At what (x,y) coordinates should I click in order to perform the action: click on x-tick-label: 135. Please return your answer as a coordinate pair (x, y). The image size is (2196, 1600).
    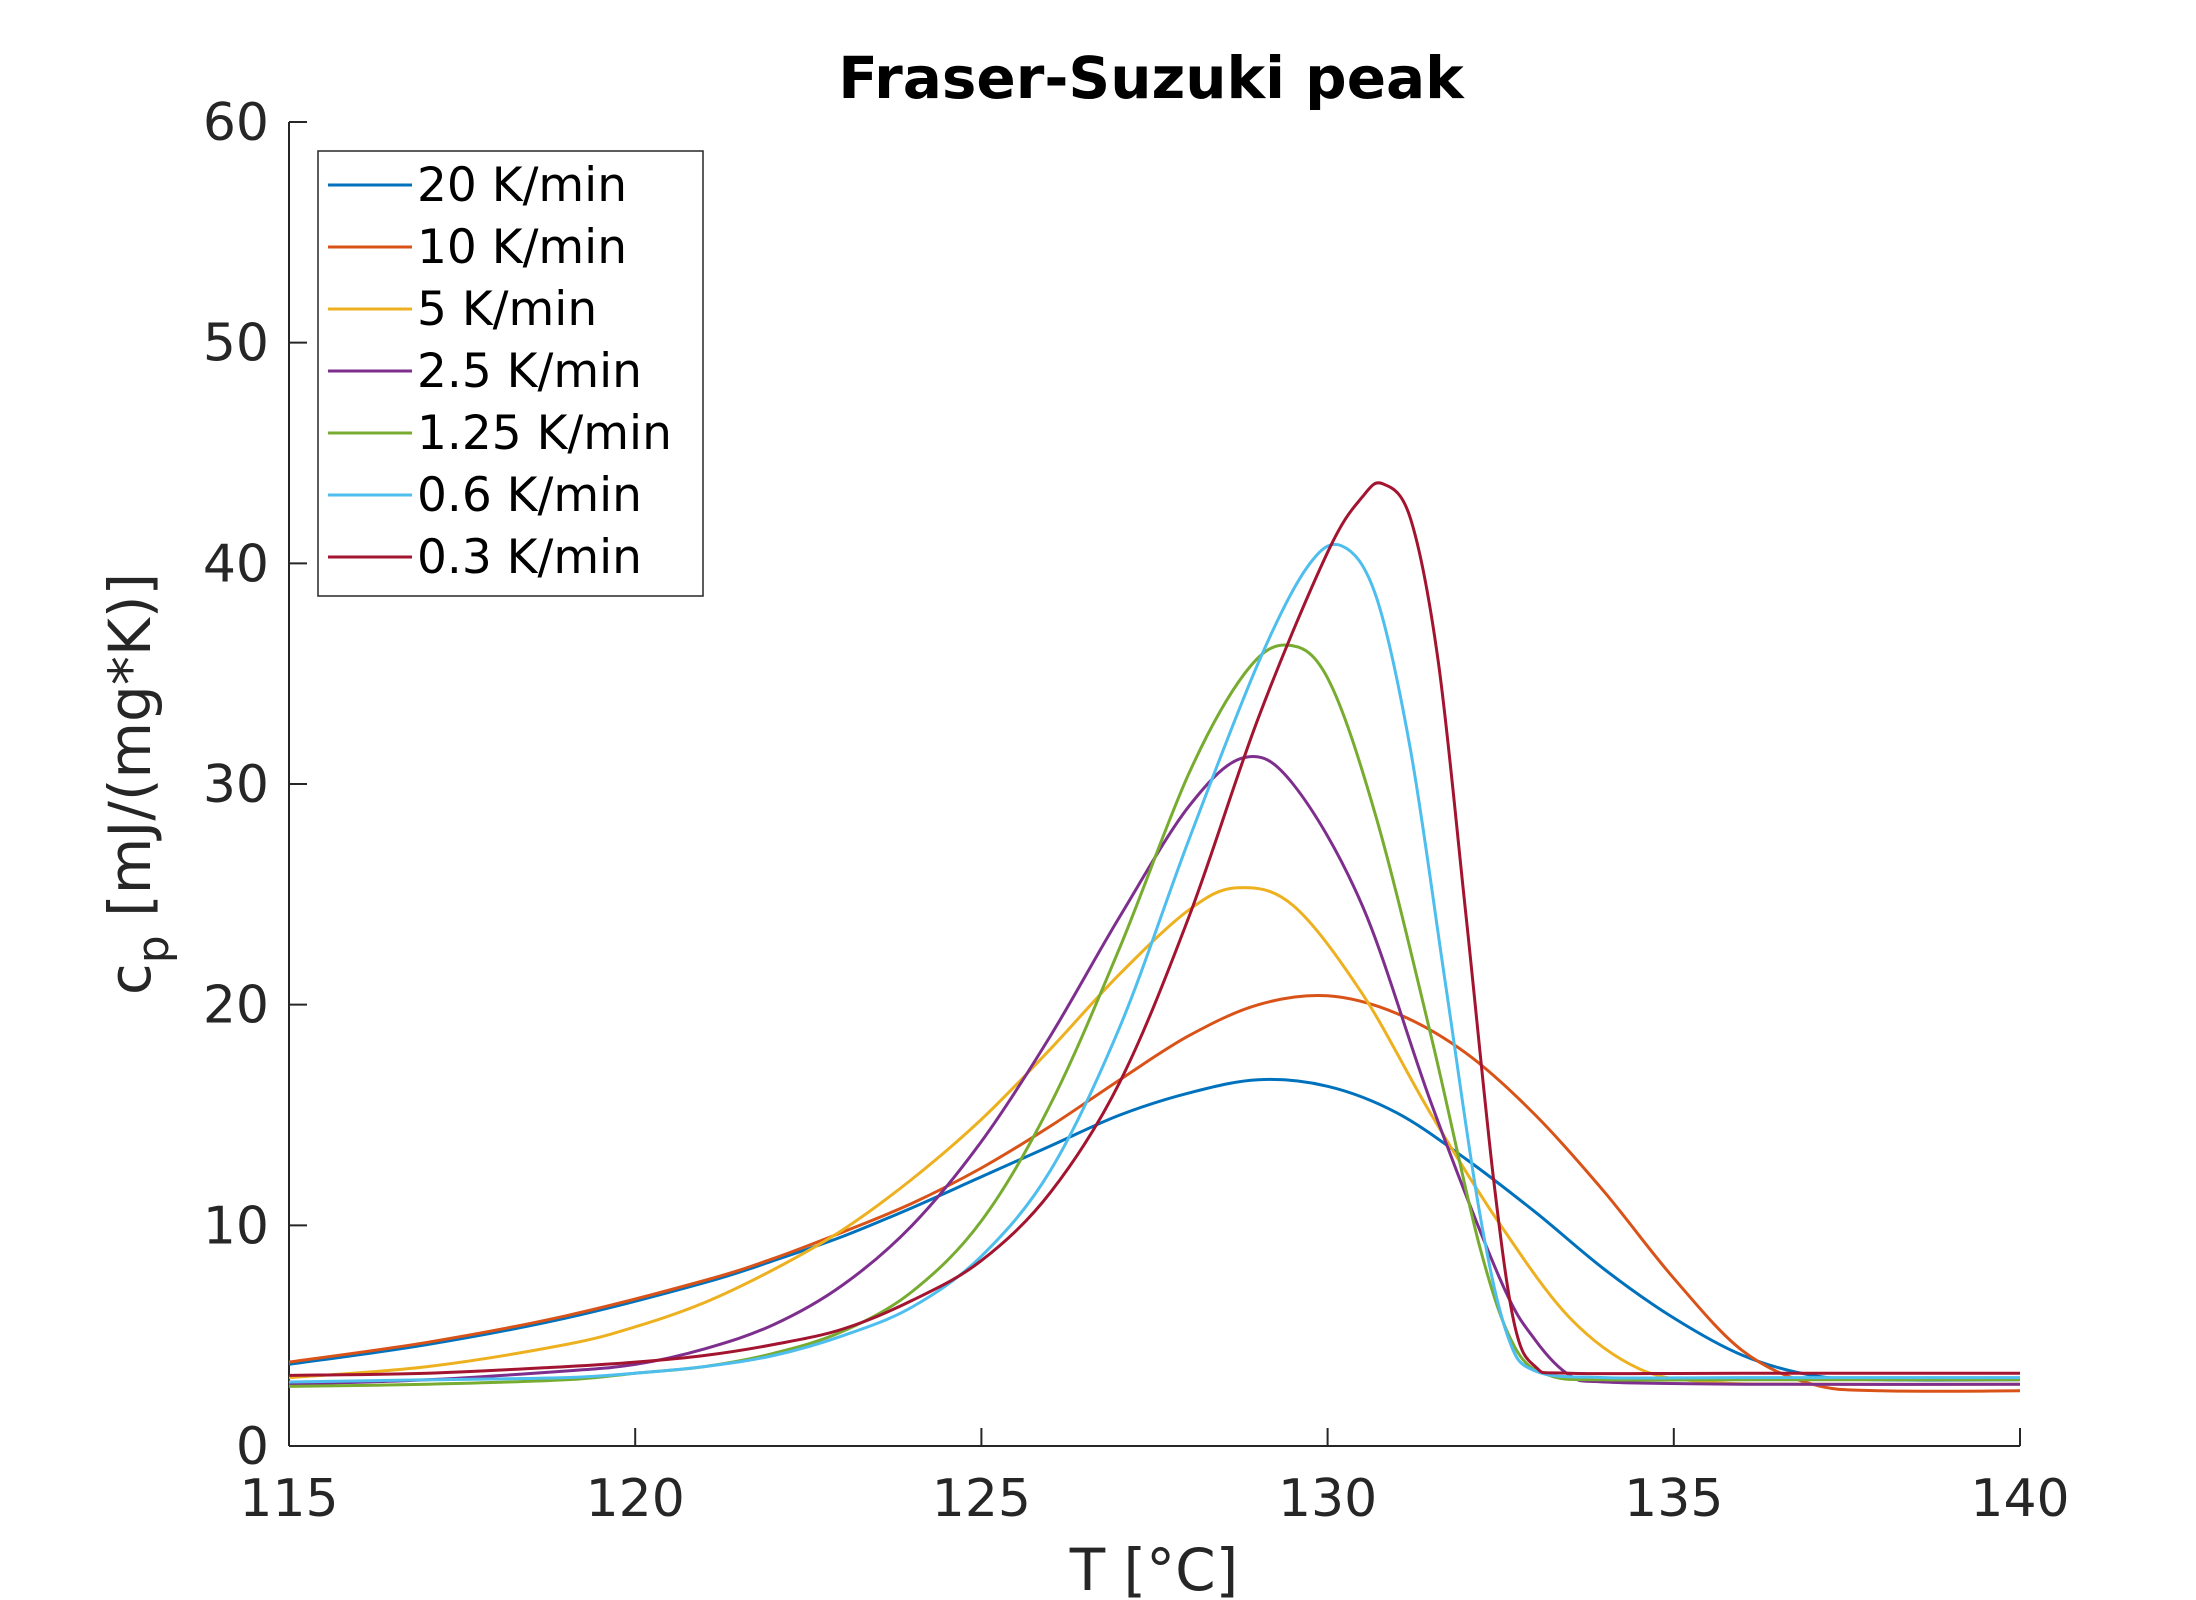
    Looking at the image, I should click on (1673, 1499).